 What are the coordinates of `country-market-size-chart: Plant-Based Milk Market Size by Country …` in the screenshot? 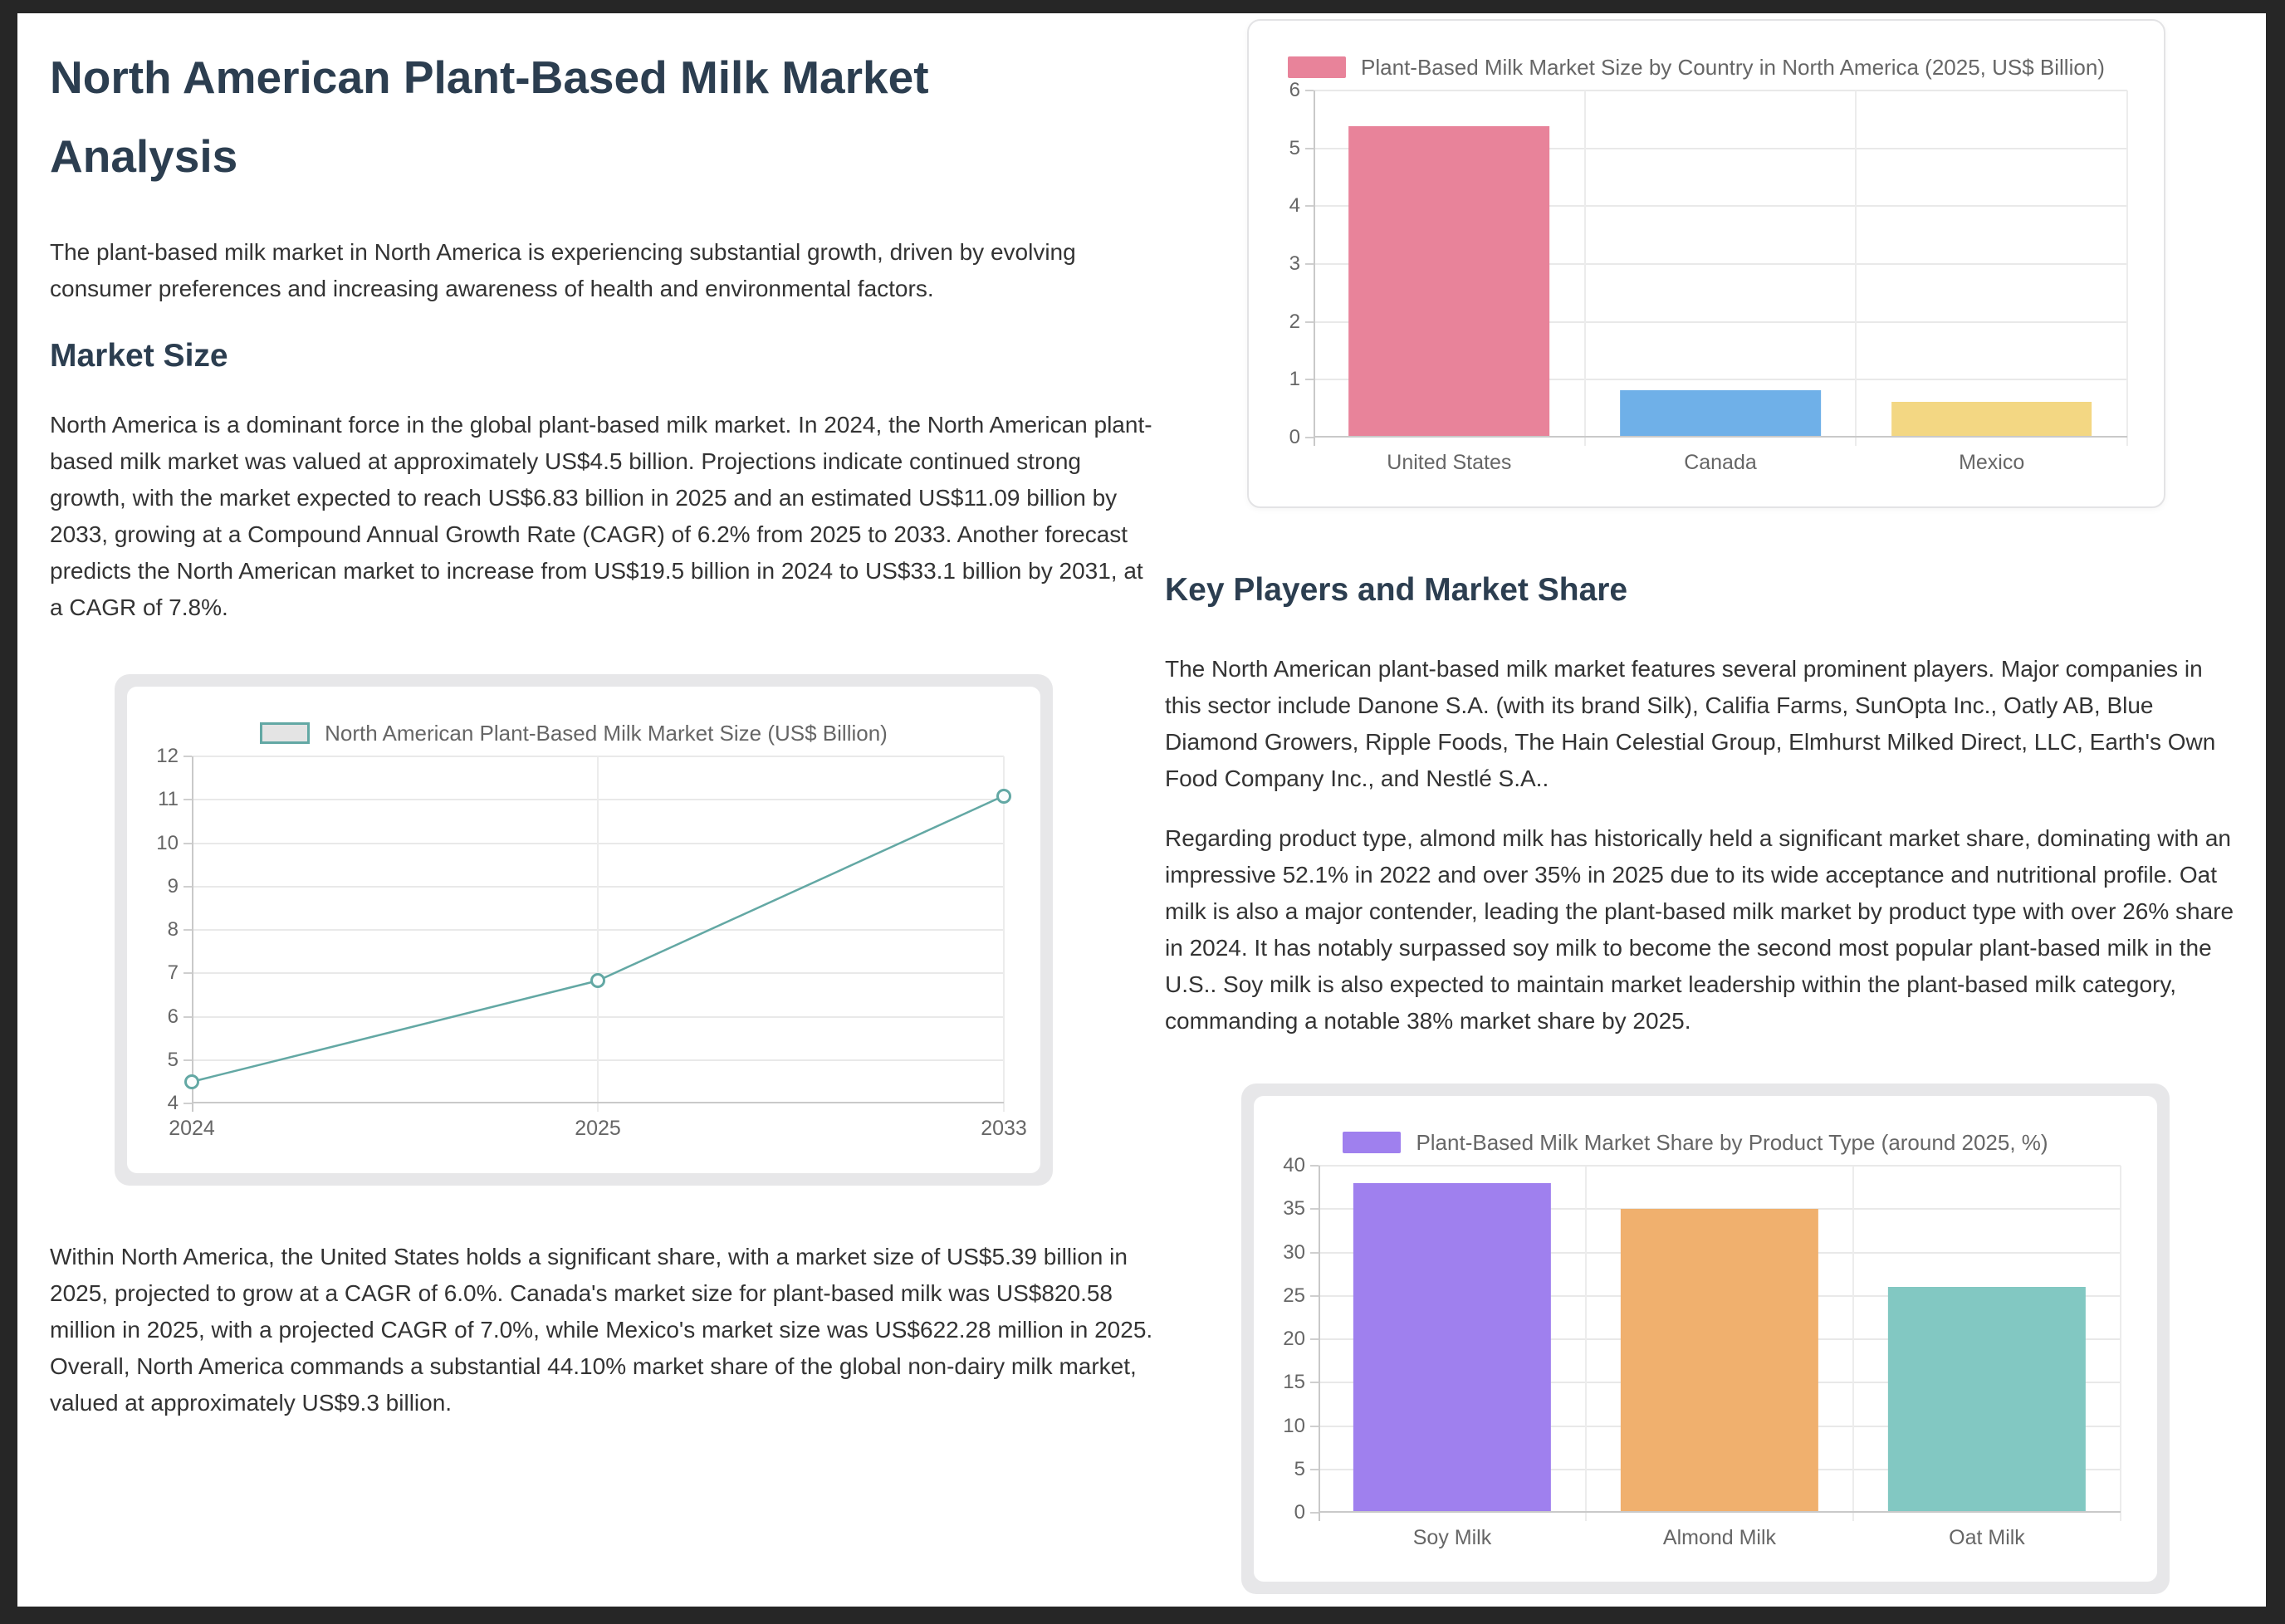 It's located at (1706, 263).